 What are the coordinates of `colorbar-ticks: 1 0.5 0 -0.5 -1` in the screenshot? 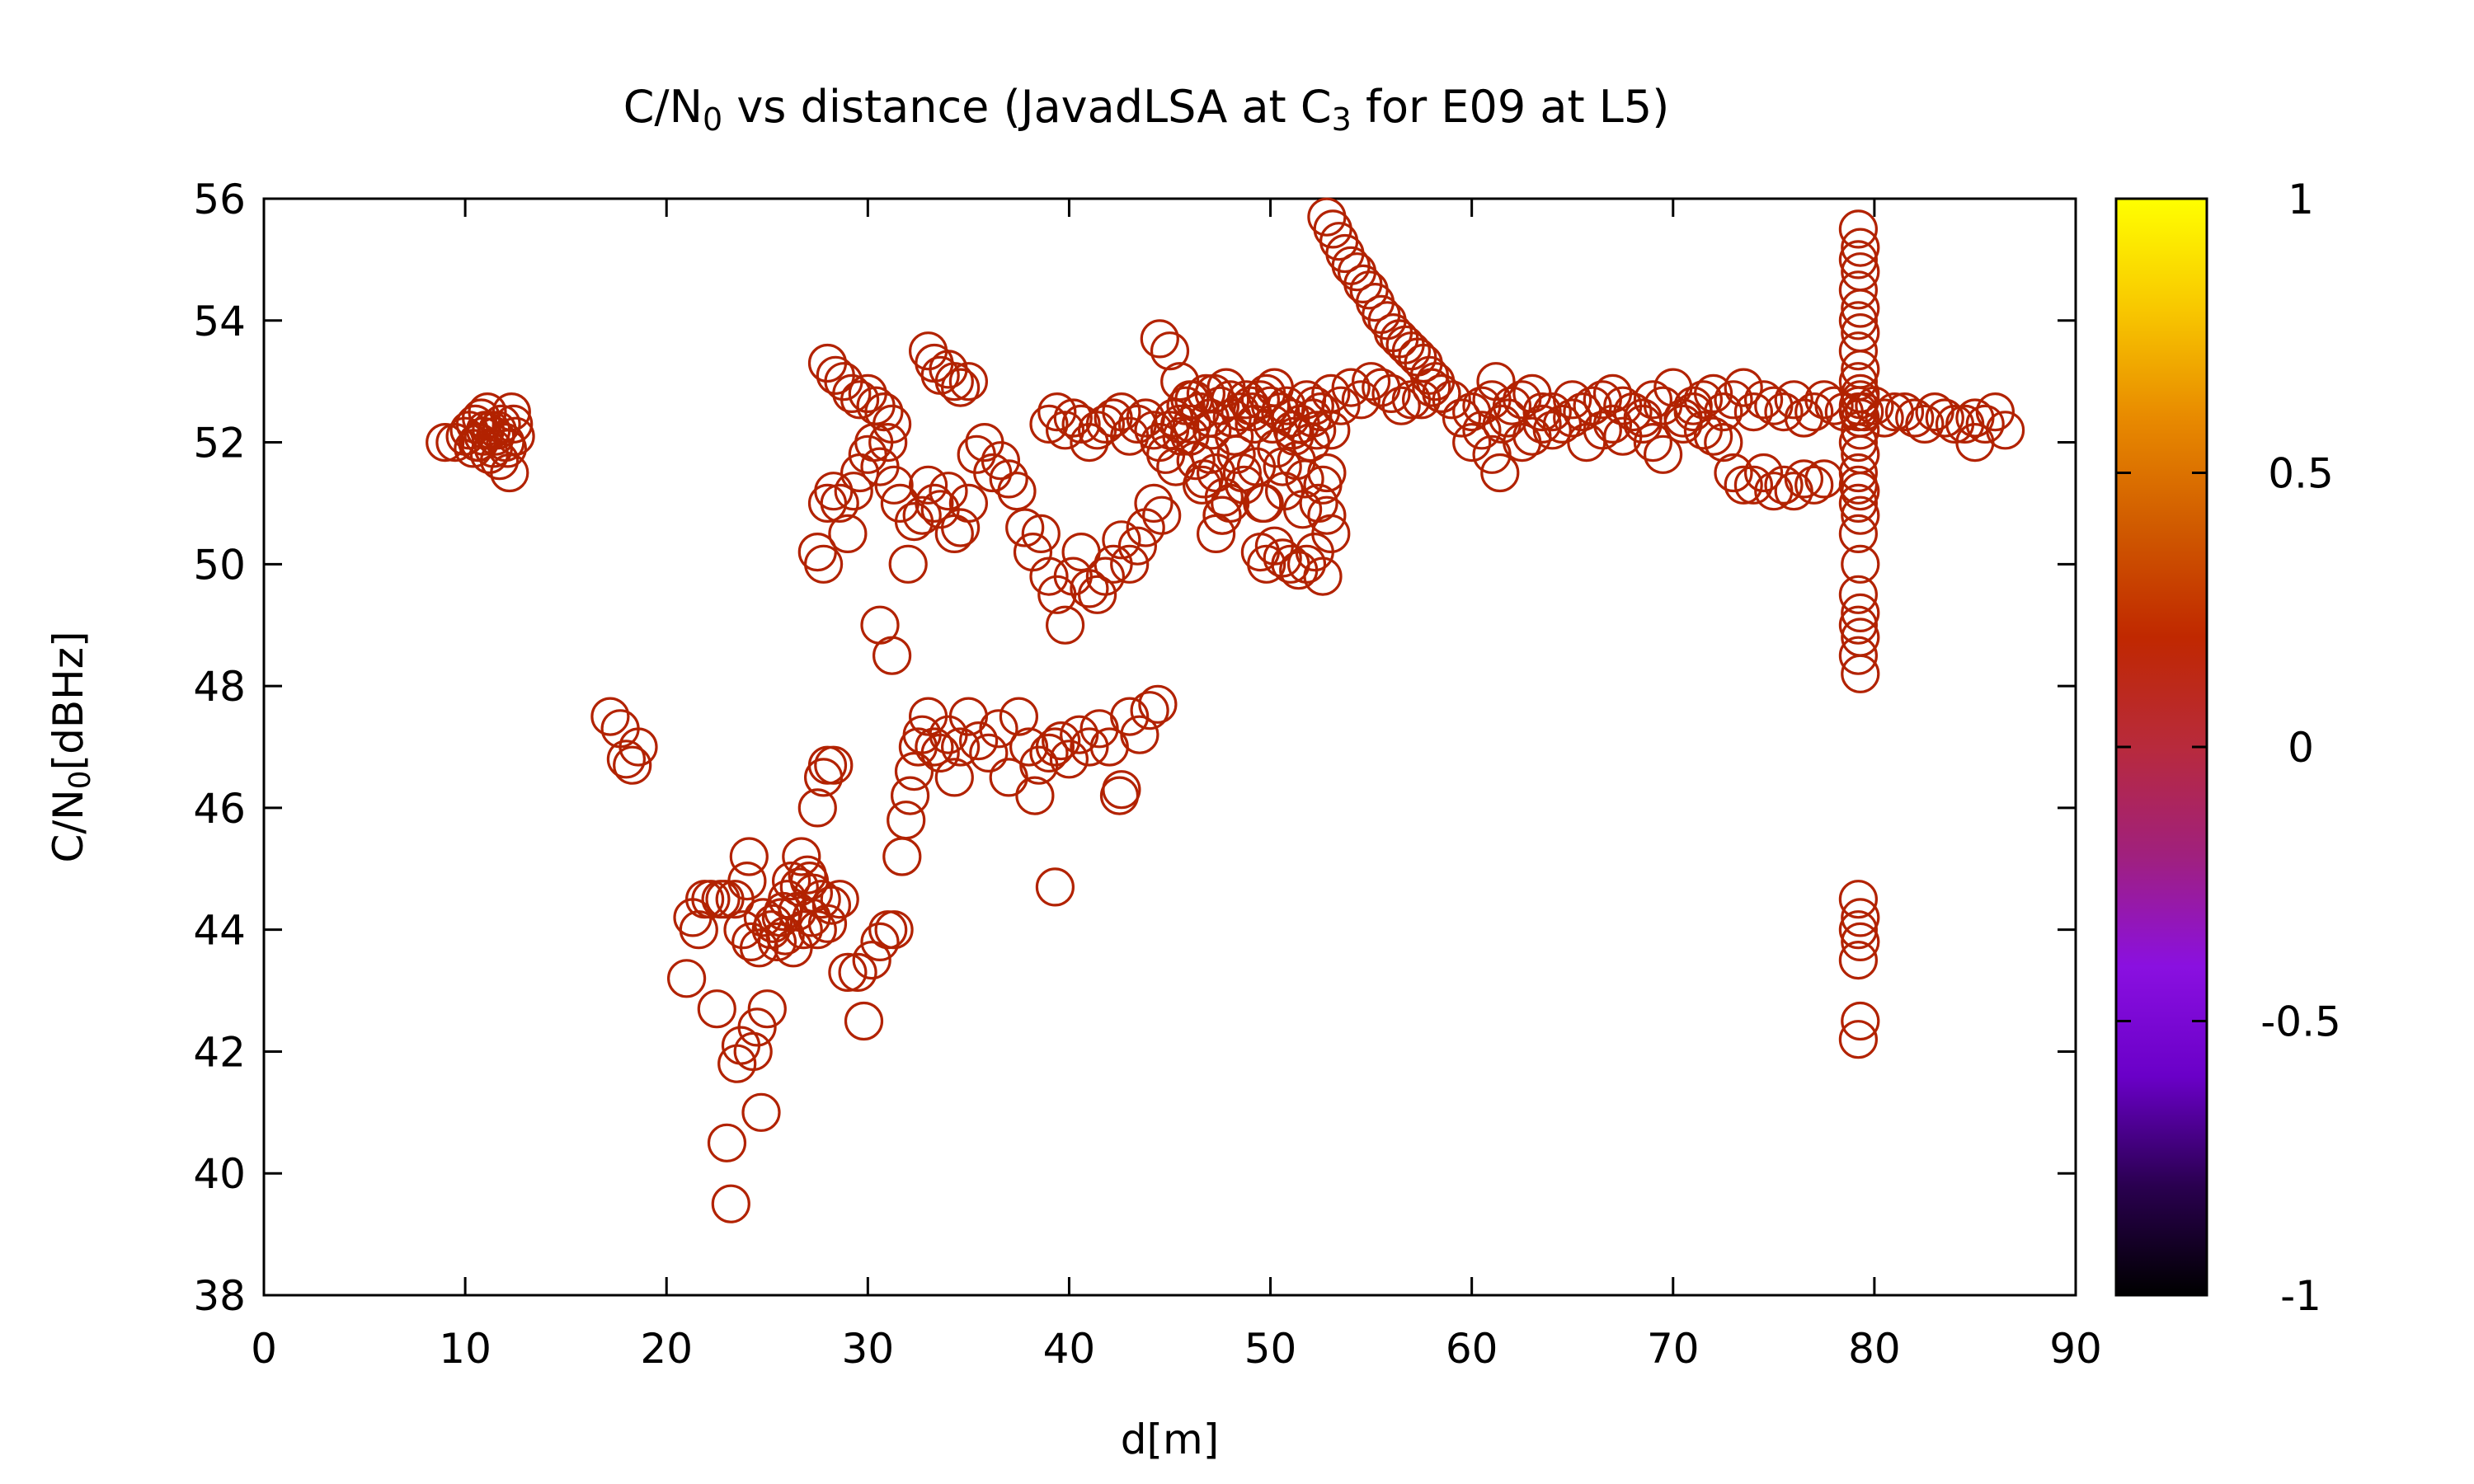 It's located at (2228, 748).